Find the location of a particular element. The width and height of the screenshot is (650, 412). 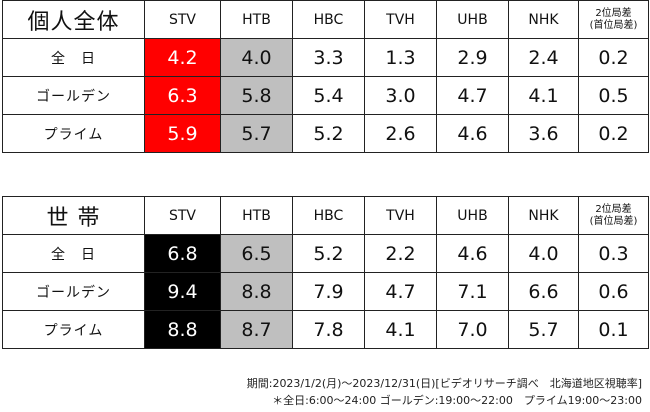

rating-cell: 2.6 is located at coordinates (400, 133).